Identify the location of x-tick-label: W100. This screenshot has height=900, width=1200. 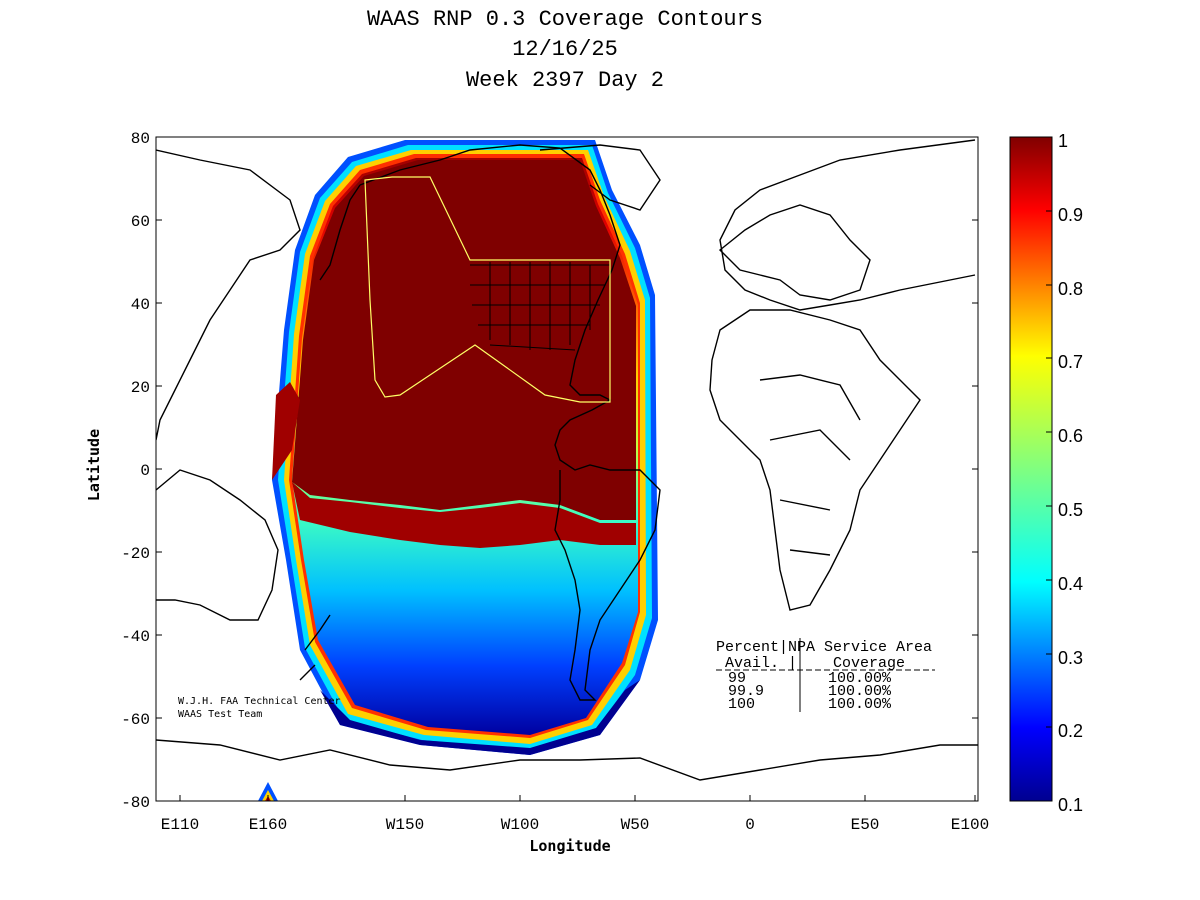
(520, 825).